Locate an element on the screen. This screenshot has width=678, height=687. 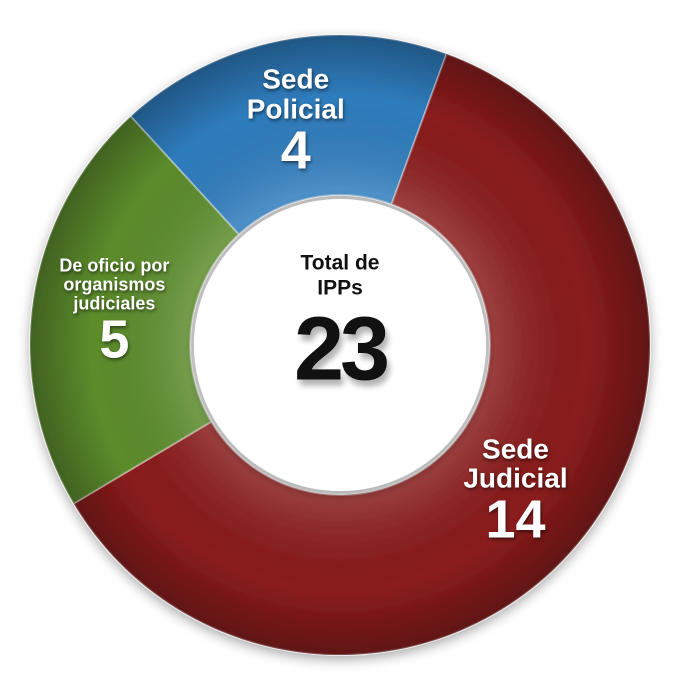
slice-name: Sede Policial is located at coordinates (295, 94).